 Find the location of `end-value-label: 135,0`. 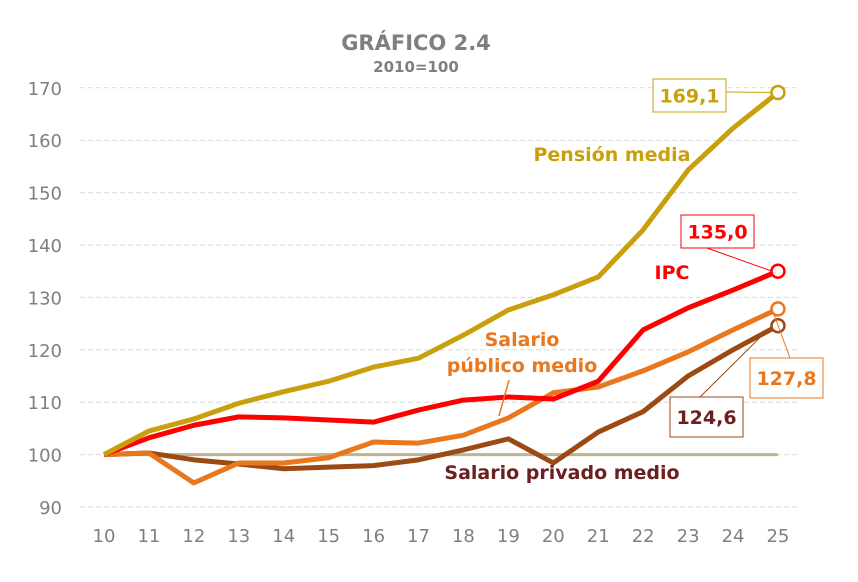

end-value-label: 135,0 is located at coordinates (717, 233).